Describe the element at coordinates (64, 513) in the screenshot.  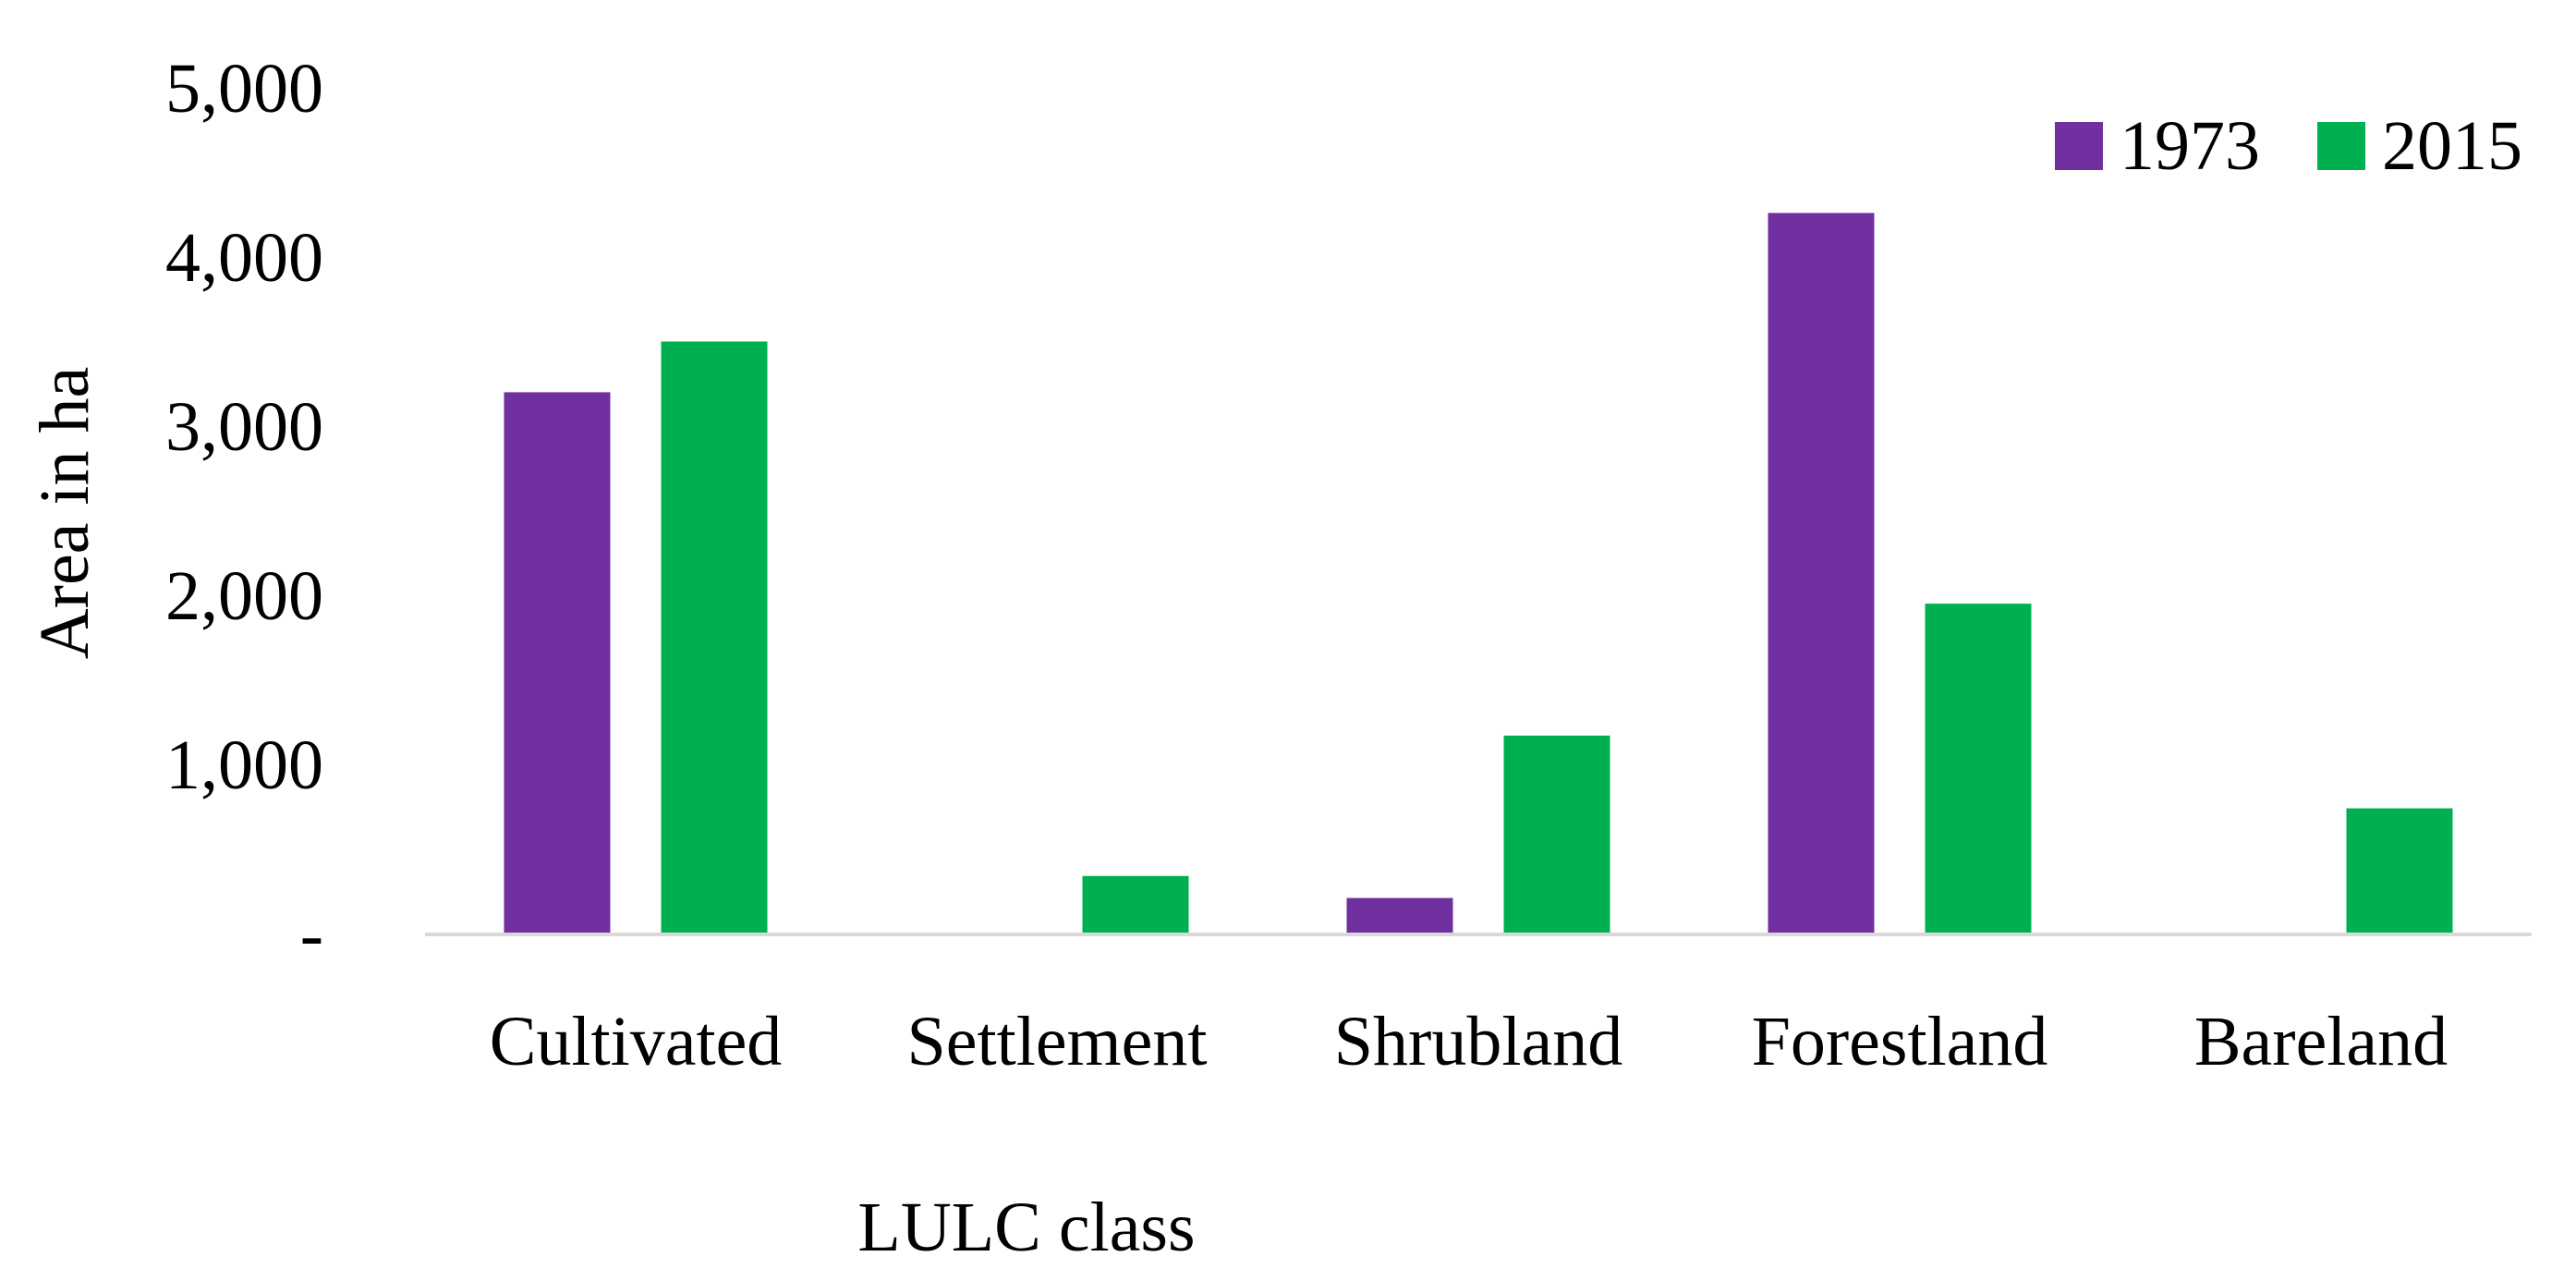
I see `y-axis-title: Area in ha` at that location.